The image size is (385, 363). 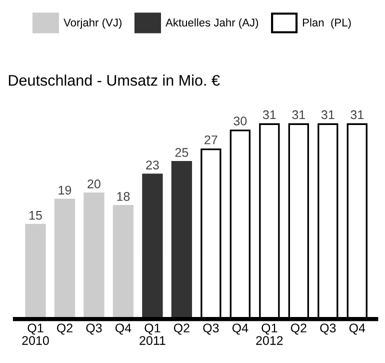 I want to click on legend-label: Aktuelles Jahr (AJ), so click(x=212, y=23).